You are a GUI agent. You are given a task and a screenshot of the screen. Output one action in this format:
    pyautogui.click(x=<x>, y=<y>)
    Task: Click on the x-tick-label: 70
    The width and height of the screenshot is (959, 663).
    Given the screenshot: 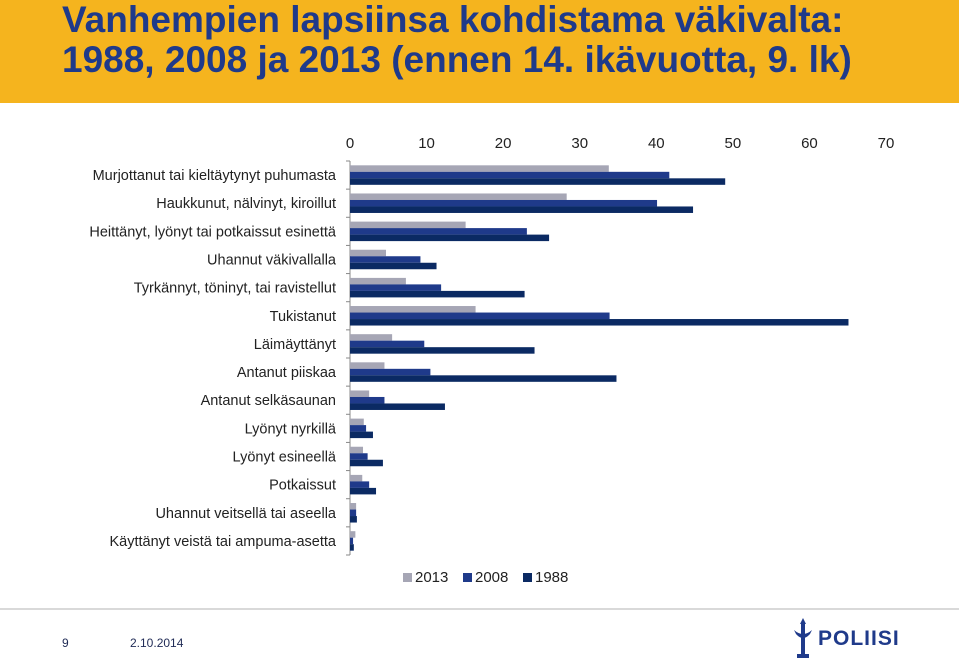 What is the action you would take?
    pyautogui.click(x=886, y=143)
    